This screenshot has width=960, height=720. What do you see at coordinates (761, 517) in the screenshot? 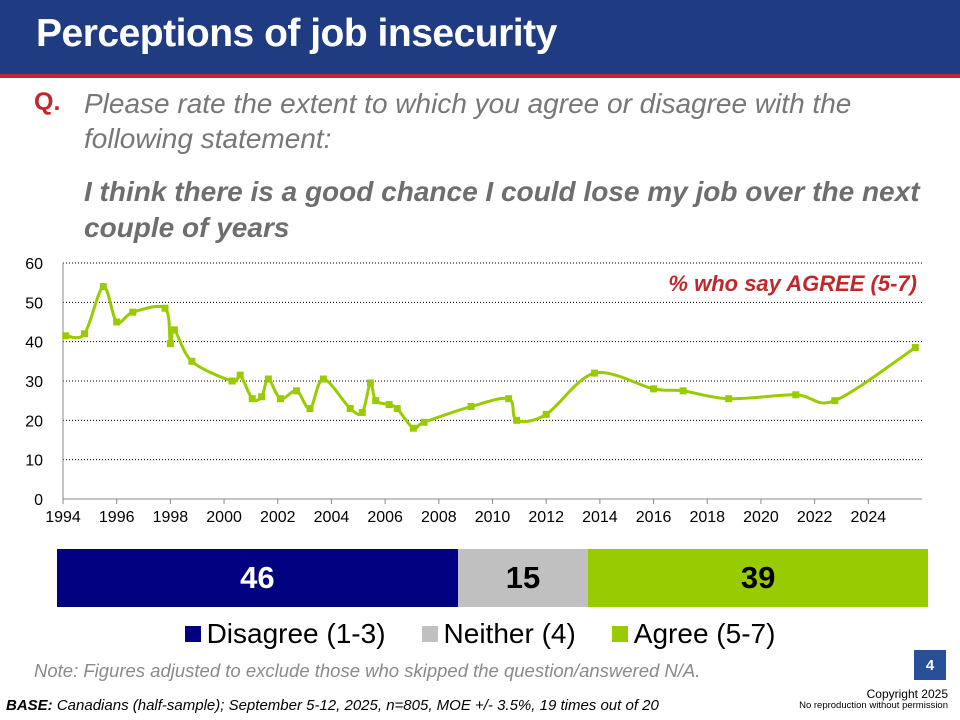
I see `x-tick-label: 2020` at bounding box center [761, 517].